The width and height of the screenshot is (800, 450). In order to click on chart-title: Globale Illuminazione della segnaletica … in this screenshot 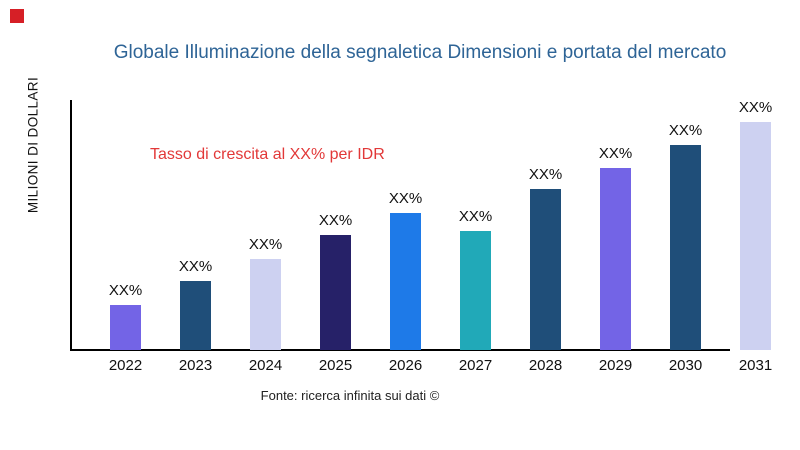, I will do `click(420, 52)`.